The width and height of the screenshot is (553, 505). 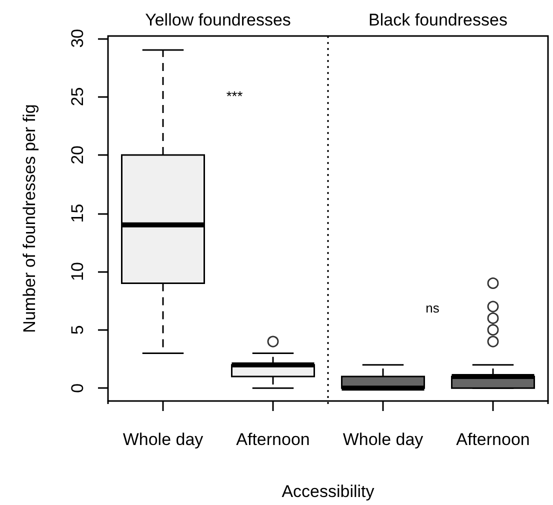 What do you see at coordinates (77, 272) in the screenshot?
I see `y-tick-label: 10` at bounding box center [77, 272].